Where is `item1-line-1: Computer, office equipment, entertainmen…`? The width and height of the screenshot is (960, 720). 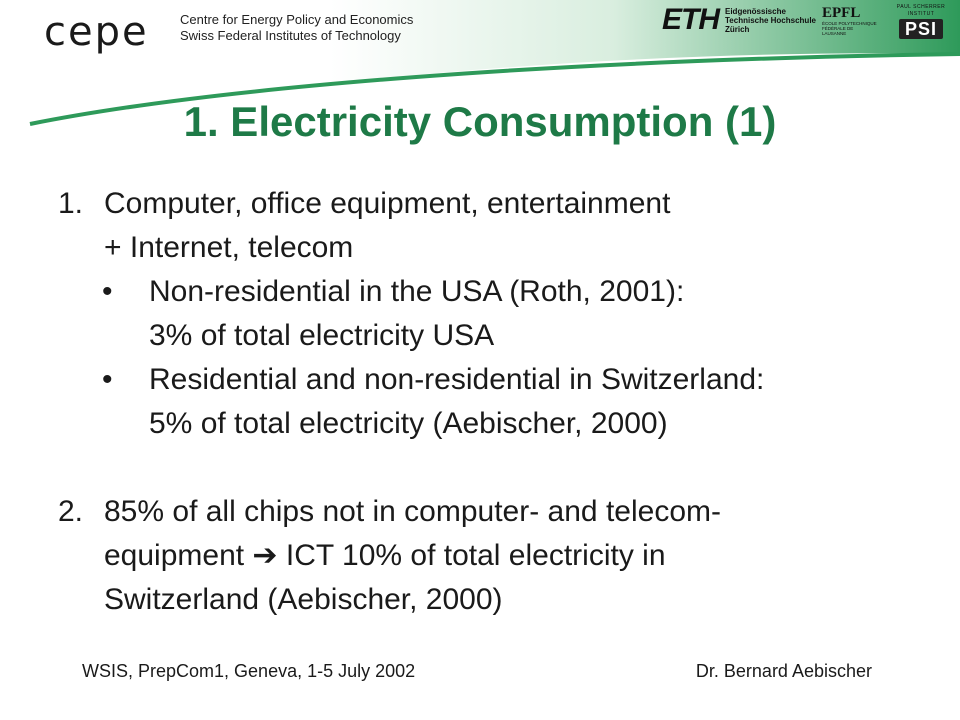
item1-line-1: Computer, office equipment, entertainmen… is located at coordinates (387, 203).